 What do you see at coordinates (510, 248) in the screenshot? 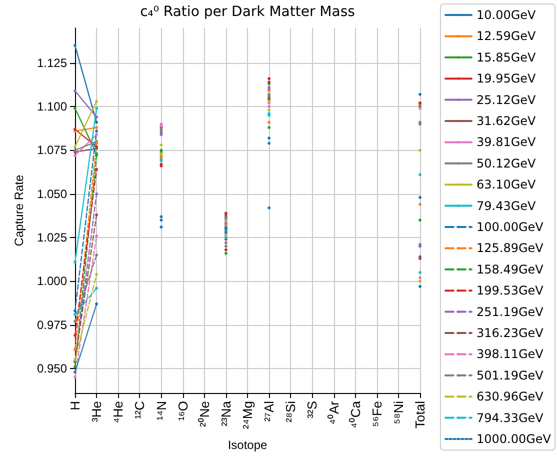
I see `legend-label: 125.89GeV` at bounding box center [510, 248].